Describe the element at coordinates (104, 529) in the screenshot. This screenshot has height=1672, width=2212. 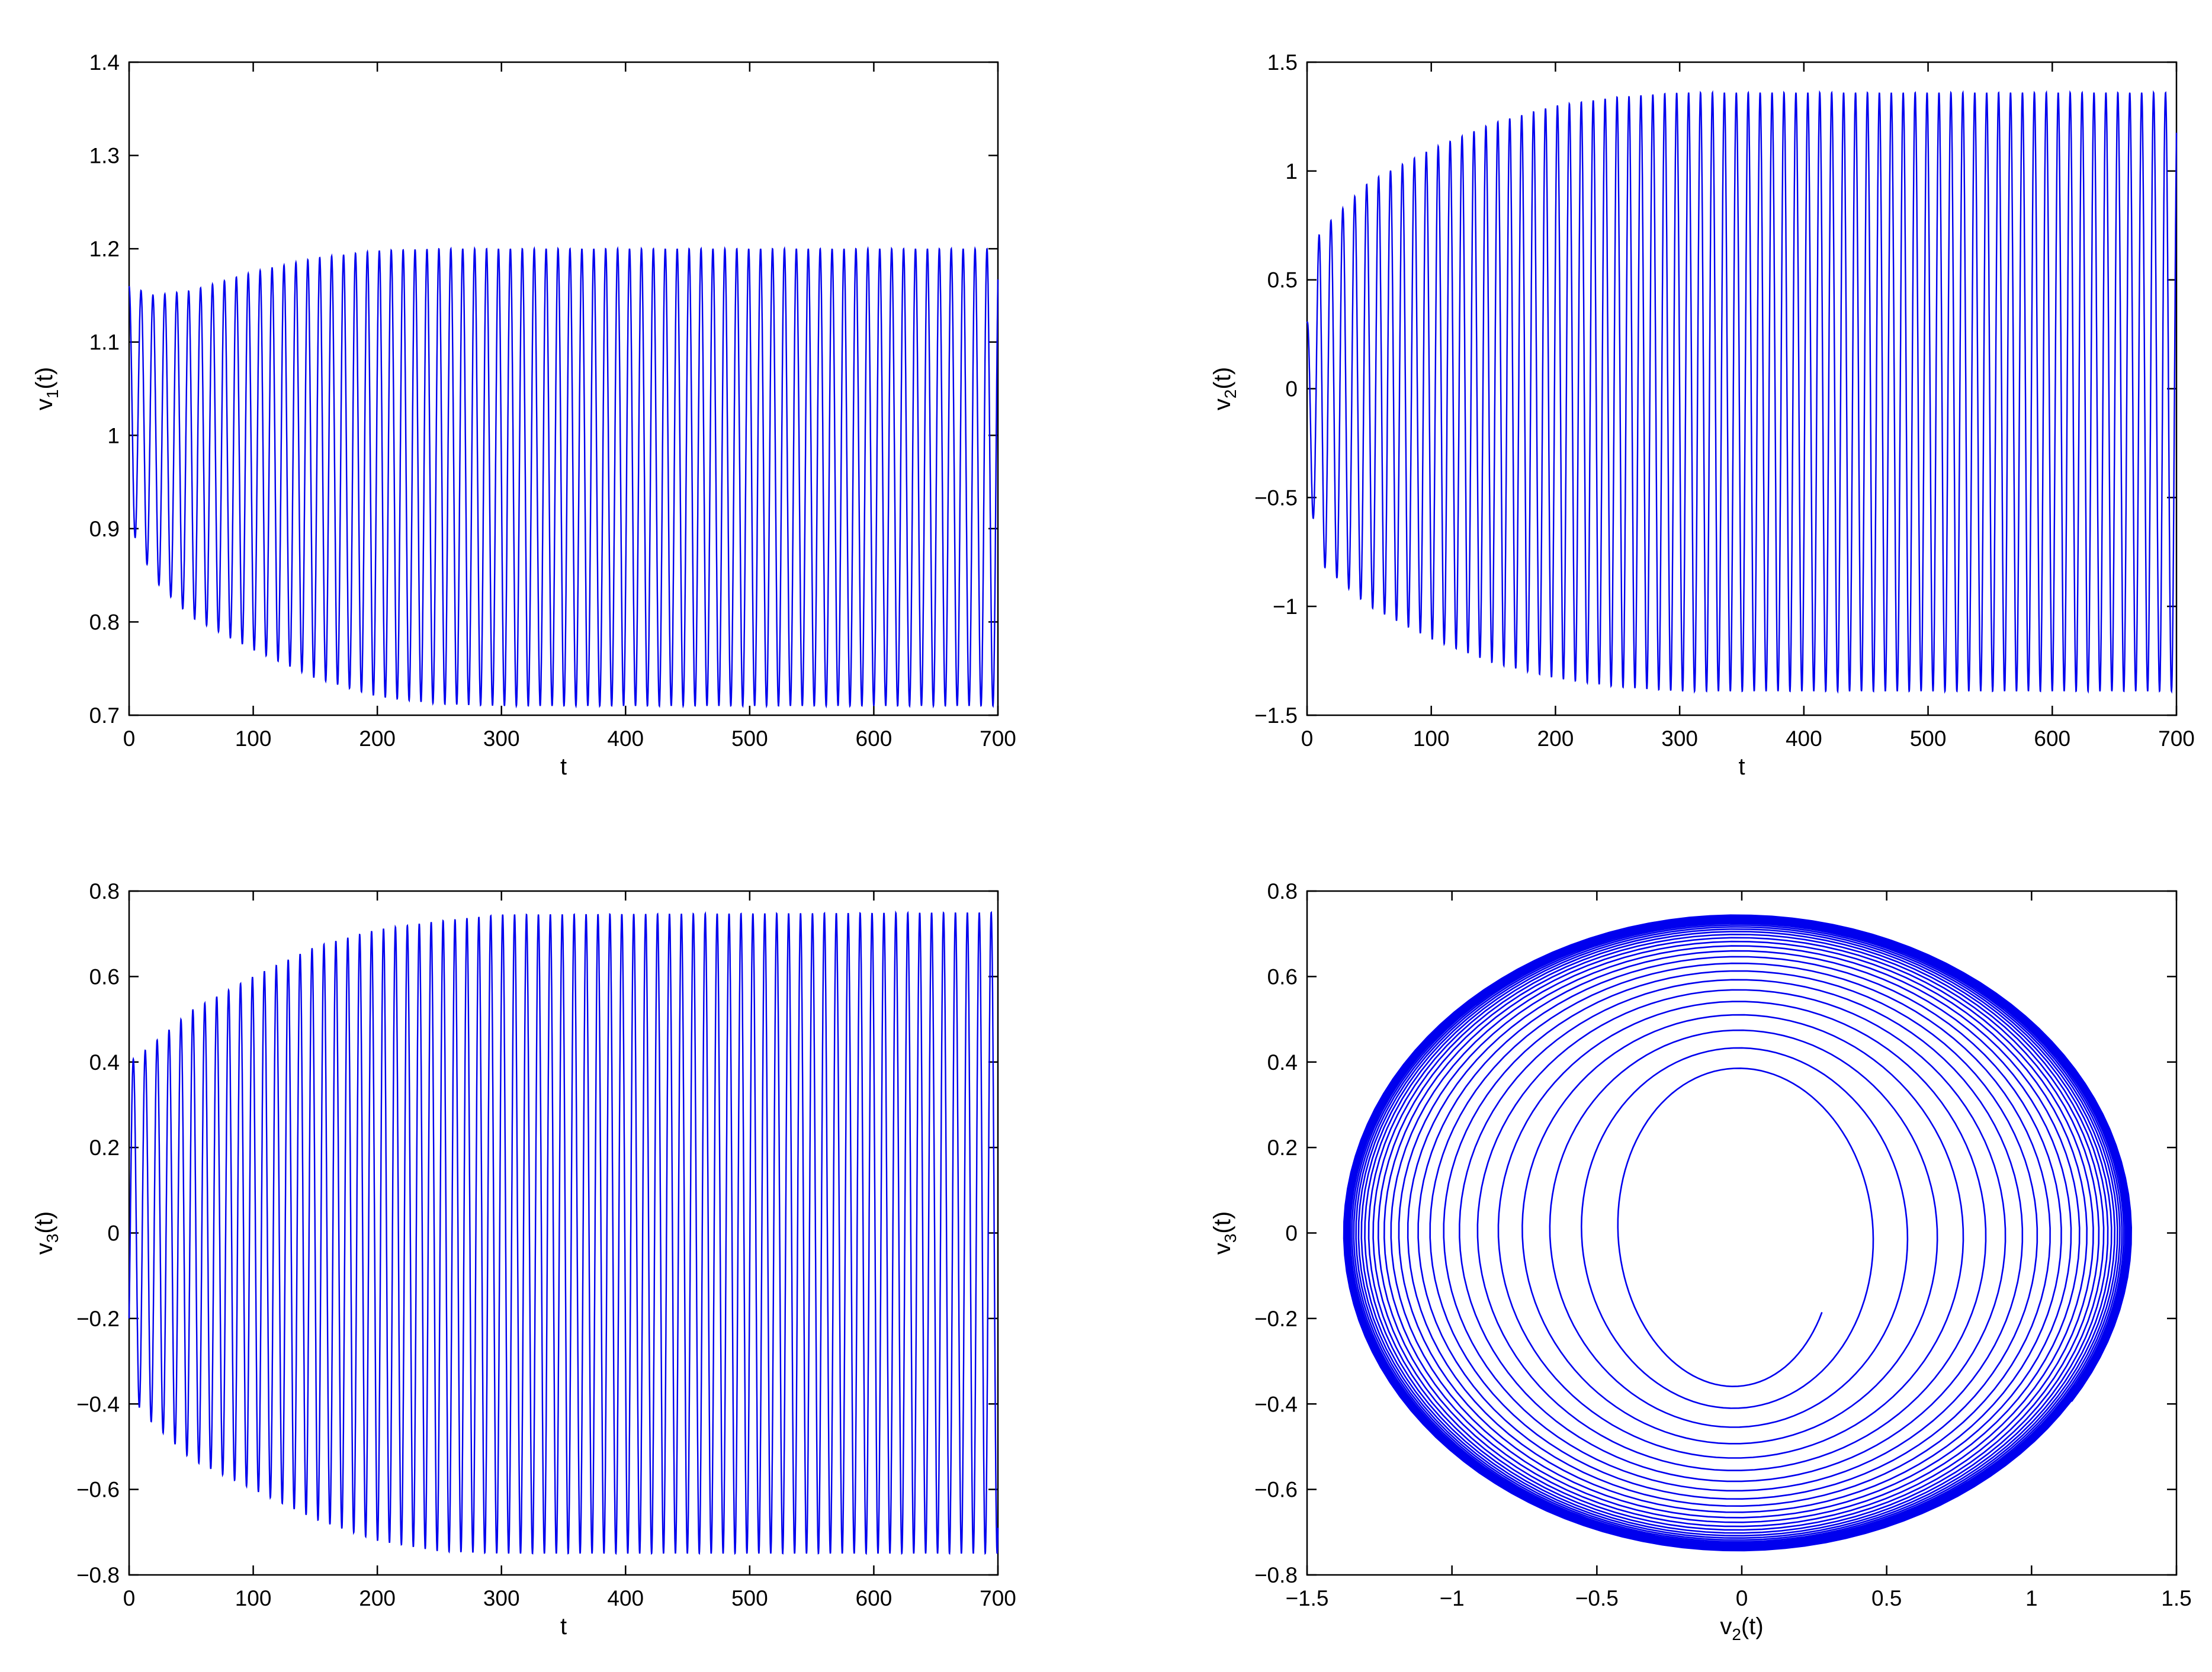
I see `y-tick-label: 0.9` at that location.